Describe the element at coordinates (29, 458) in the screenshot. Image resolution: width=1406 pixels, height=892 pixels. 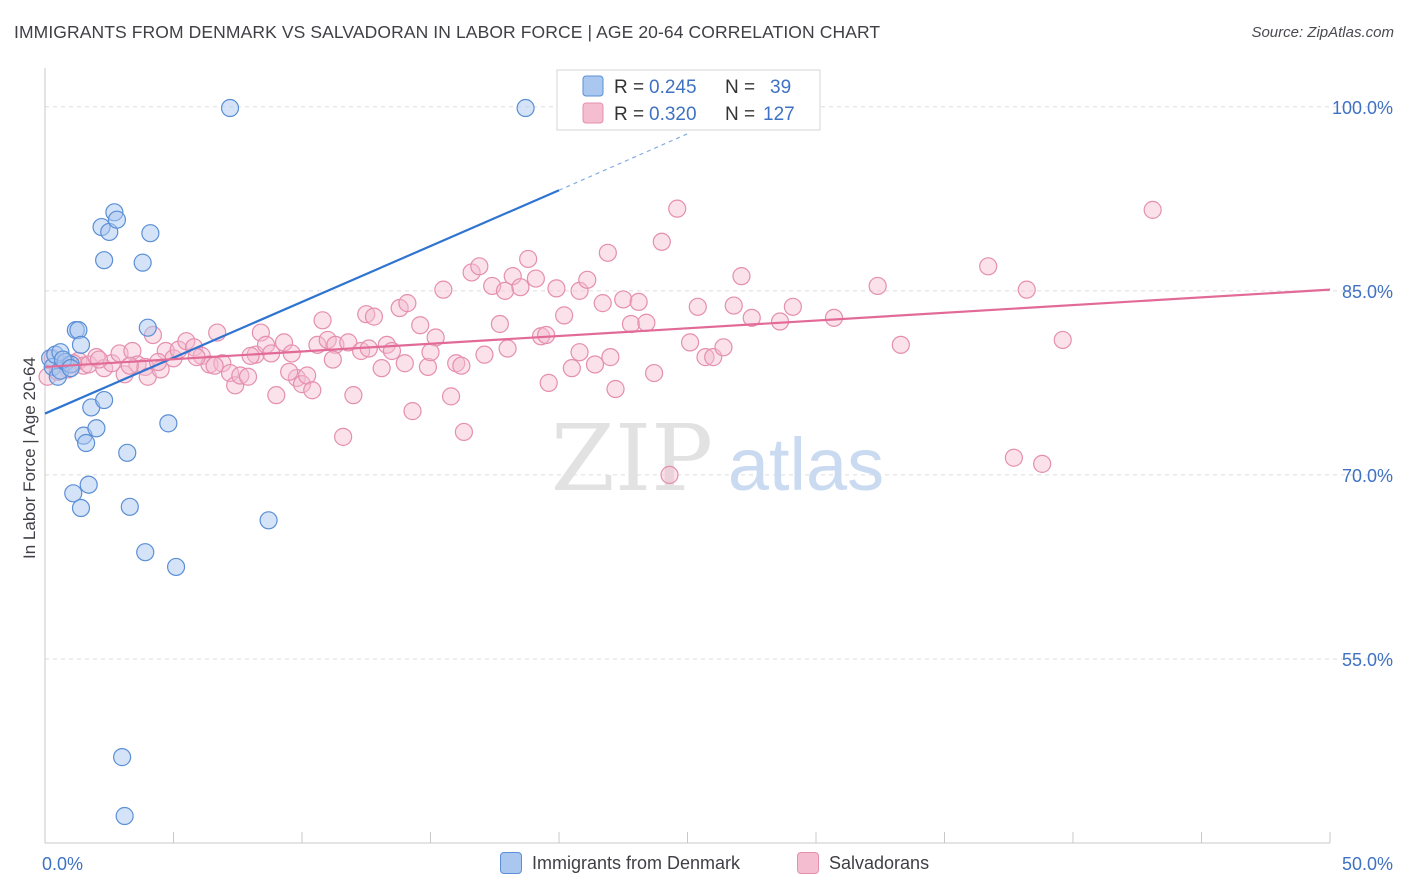
I see `y-axis-label: In Labor Force | Age 20-64` at that location.